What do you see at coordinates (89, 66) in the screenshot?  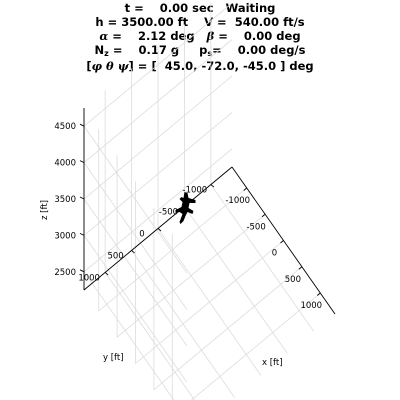 I see `euler-open-bracket: [` at bounding box center [89, 66].